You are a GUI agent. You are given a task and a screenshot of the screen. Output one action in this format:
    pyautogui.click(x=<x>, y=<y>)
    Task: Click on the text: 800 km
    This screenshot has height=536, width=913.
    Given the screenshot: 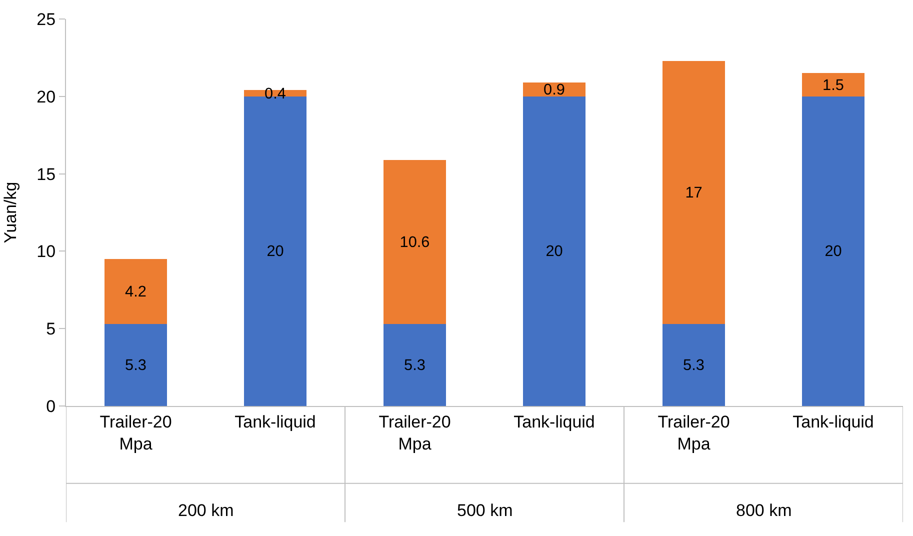 What is the action you would take?
    pyautogui.click(x=764, y=510)
    